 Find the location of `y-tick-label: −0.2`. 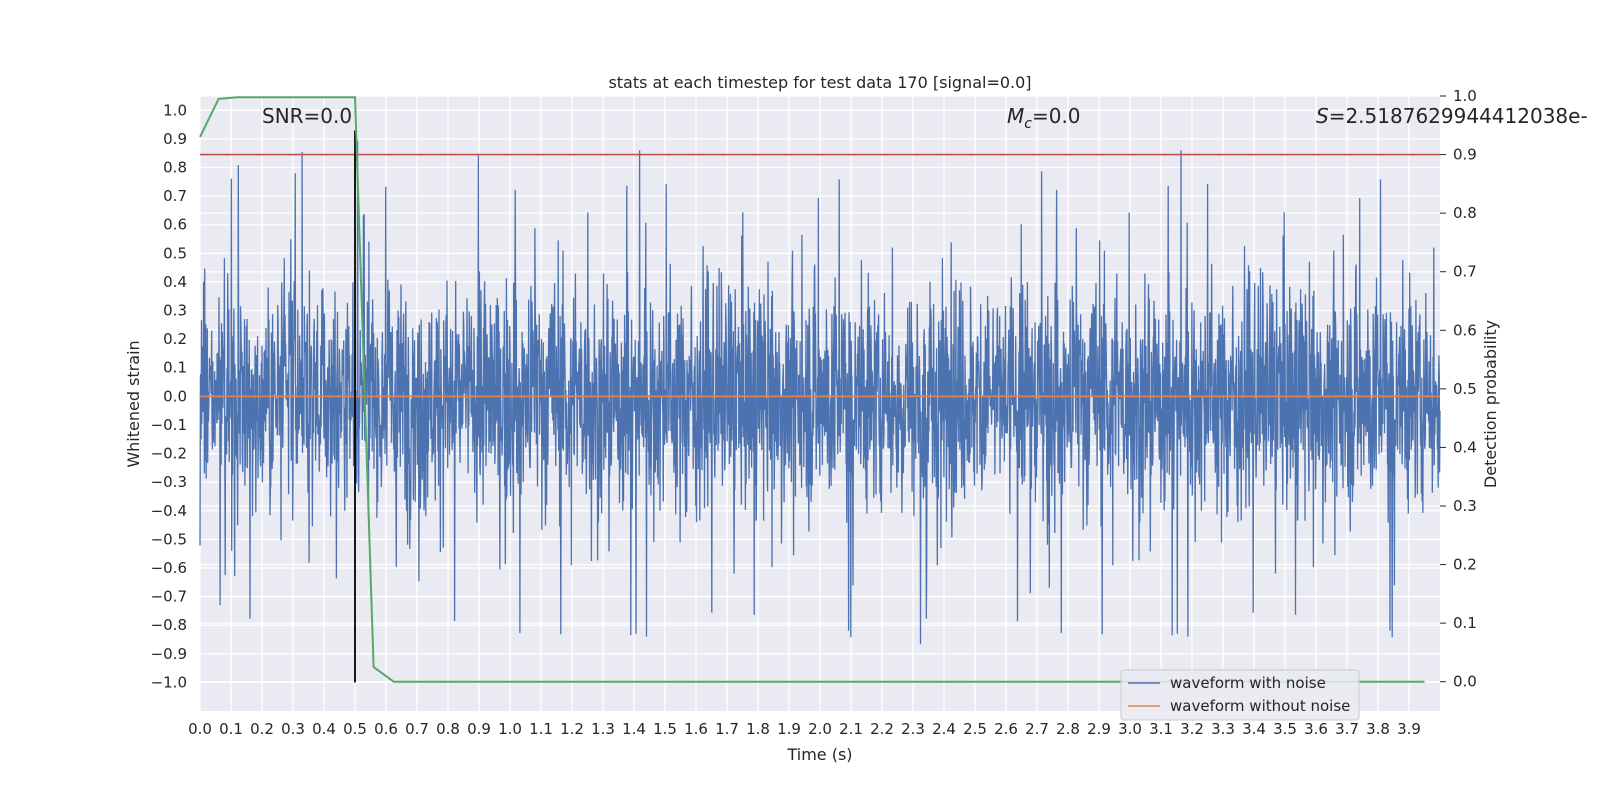

y-tick-label: −0.2 is located at coordinates (169, 454).